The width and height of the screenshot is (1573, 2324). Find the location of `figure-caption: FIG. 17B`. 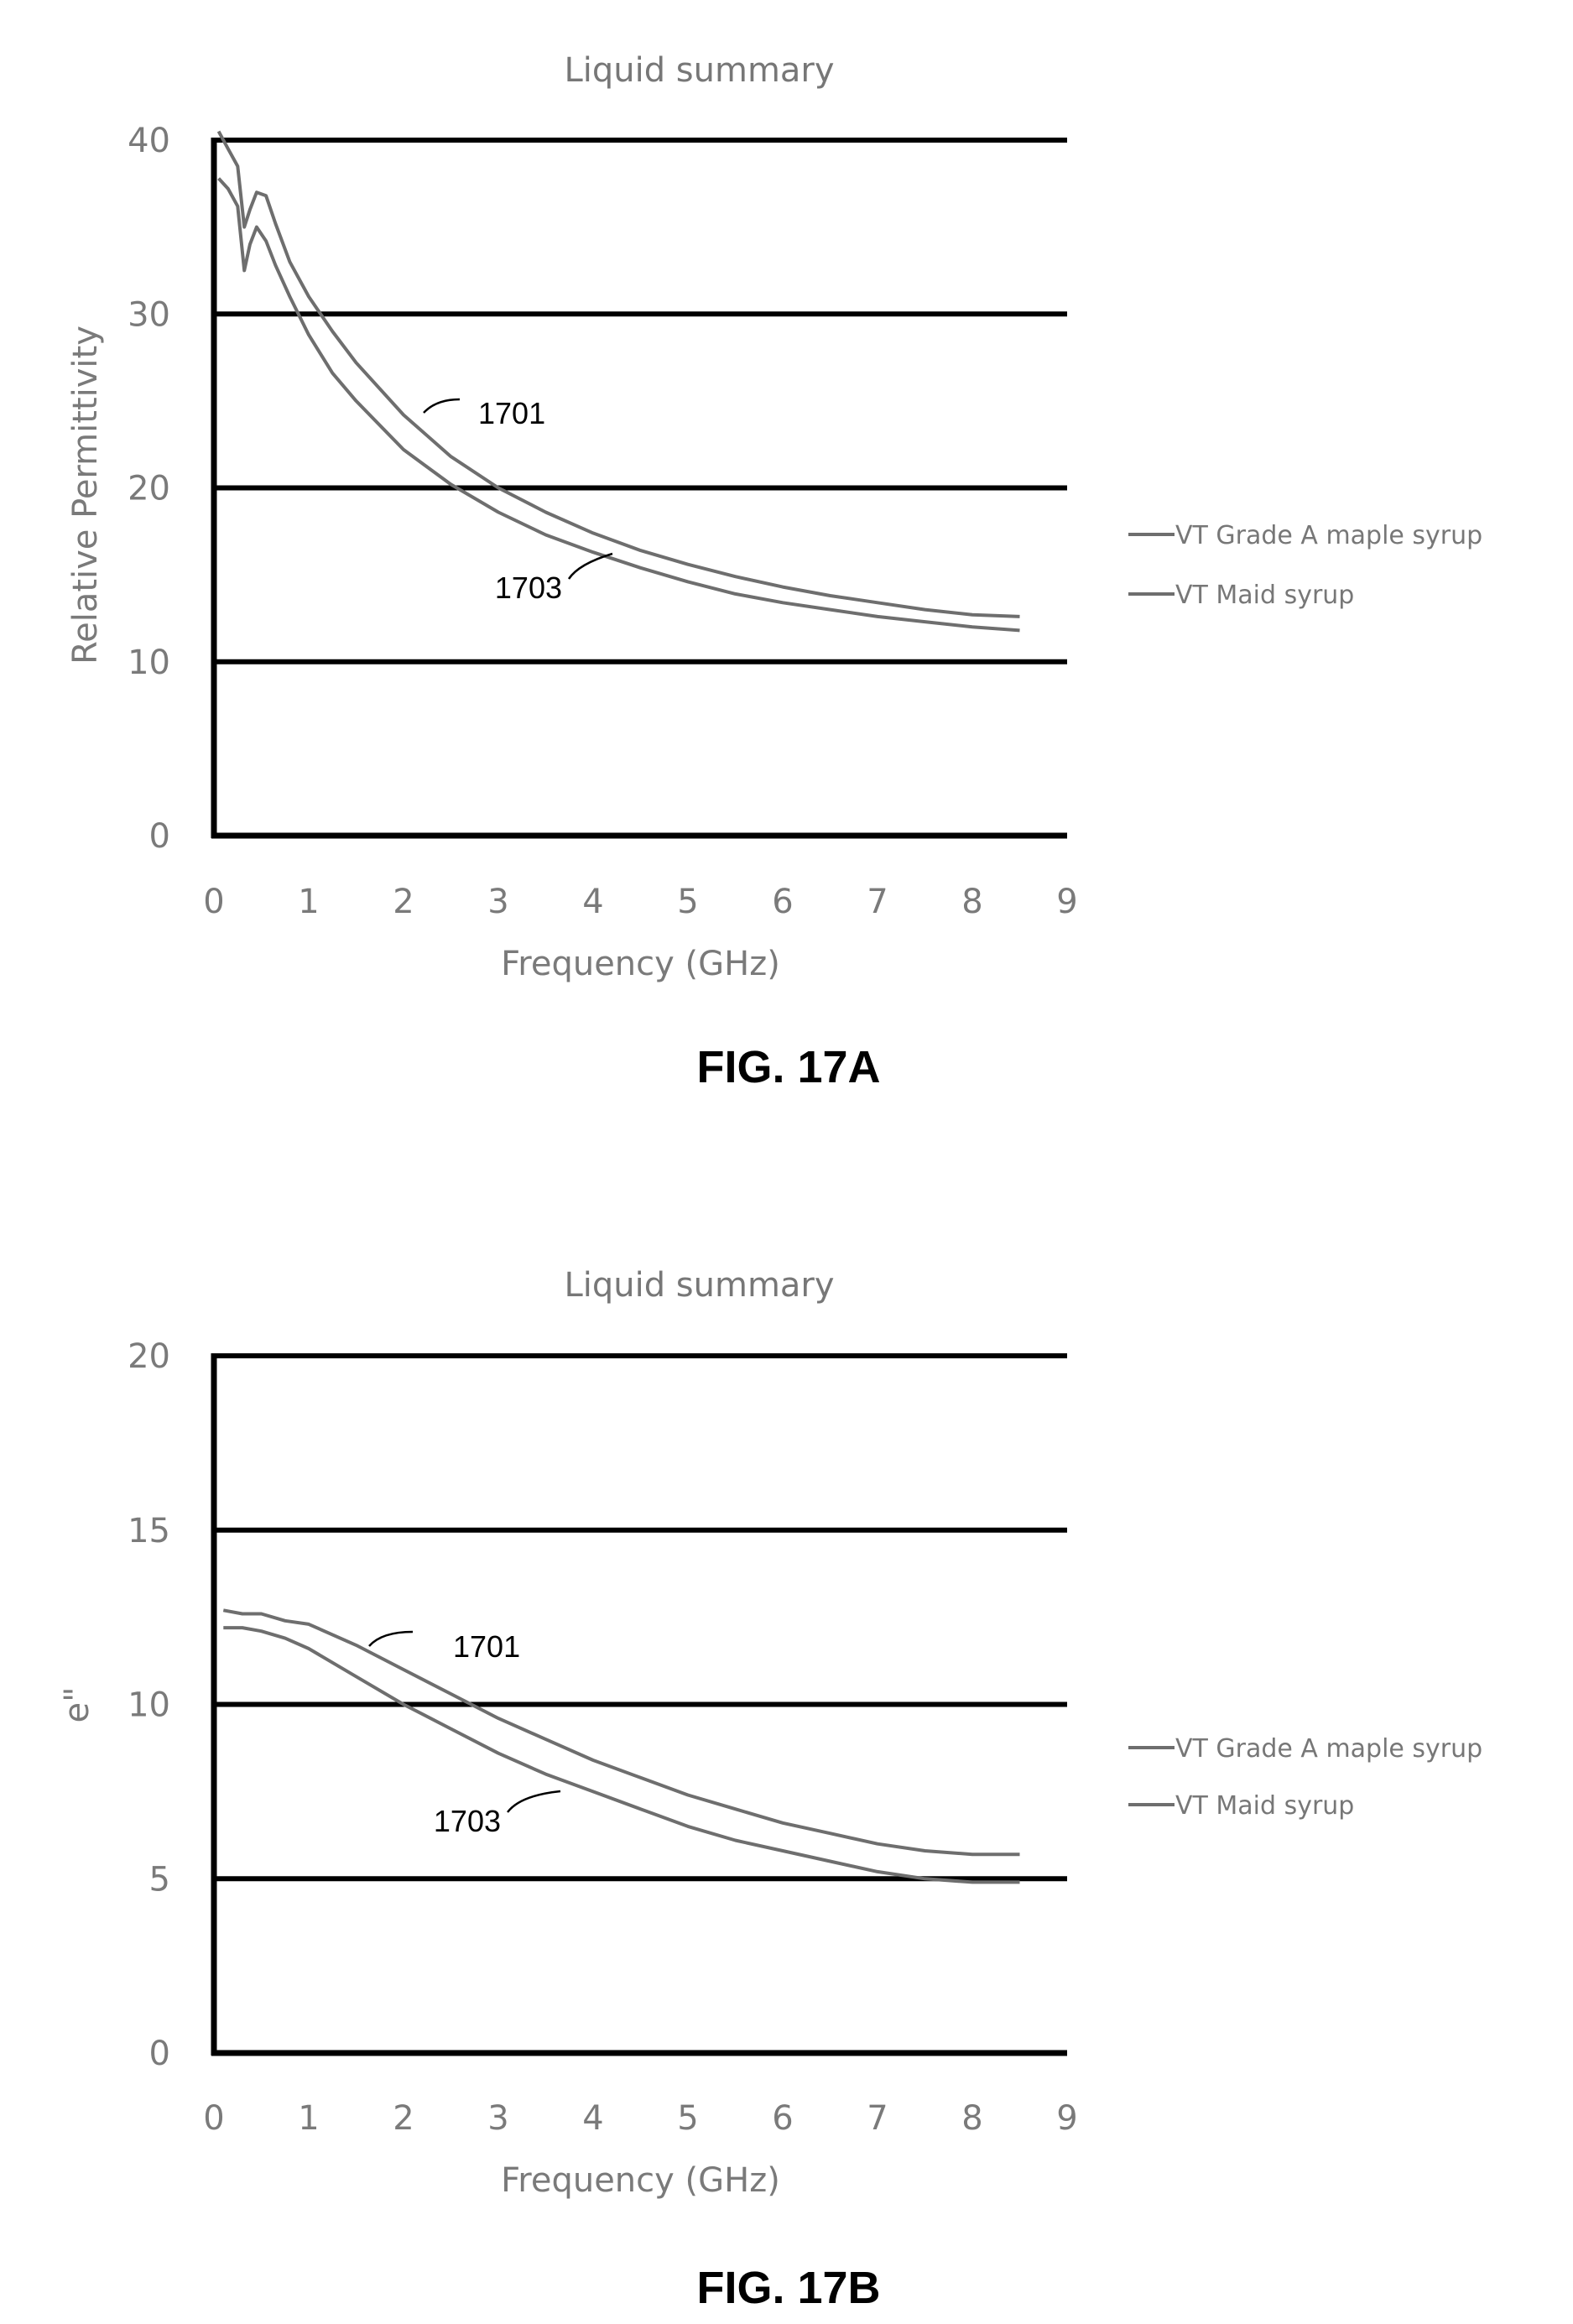

figure-caption: FIG. 17B is located at coordinates (788, 2288).